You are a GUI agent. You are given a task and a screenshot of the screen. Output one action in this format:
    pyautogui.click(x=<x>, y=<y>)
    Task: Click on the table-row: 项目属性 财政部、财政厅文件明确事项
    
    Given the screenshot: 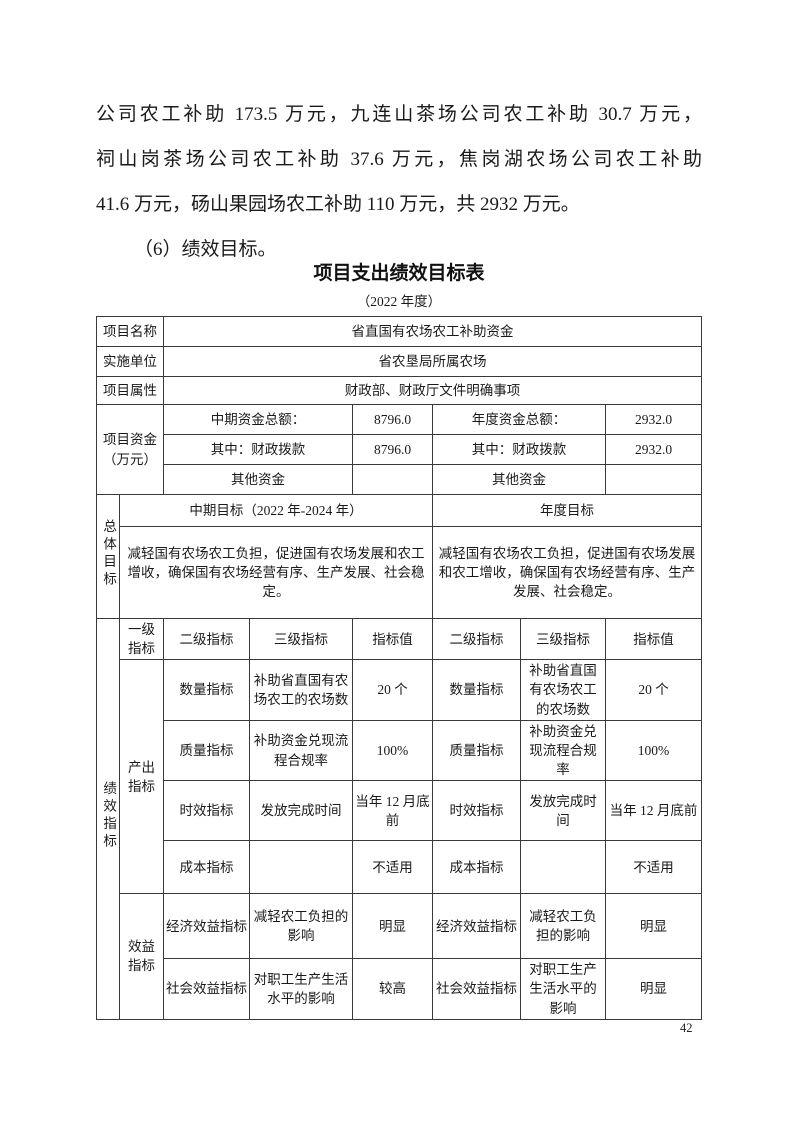 What is the action you would take?
    pyautogui.click(x=399, y=390)
    